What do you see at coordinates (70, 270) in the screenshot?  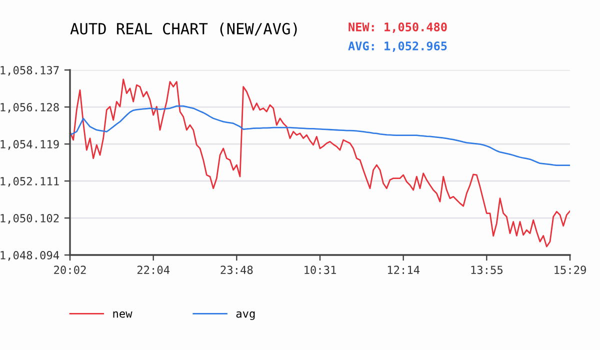 I see `x-tick-label: 20:02` at bounding box center [70, 270].